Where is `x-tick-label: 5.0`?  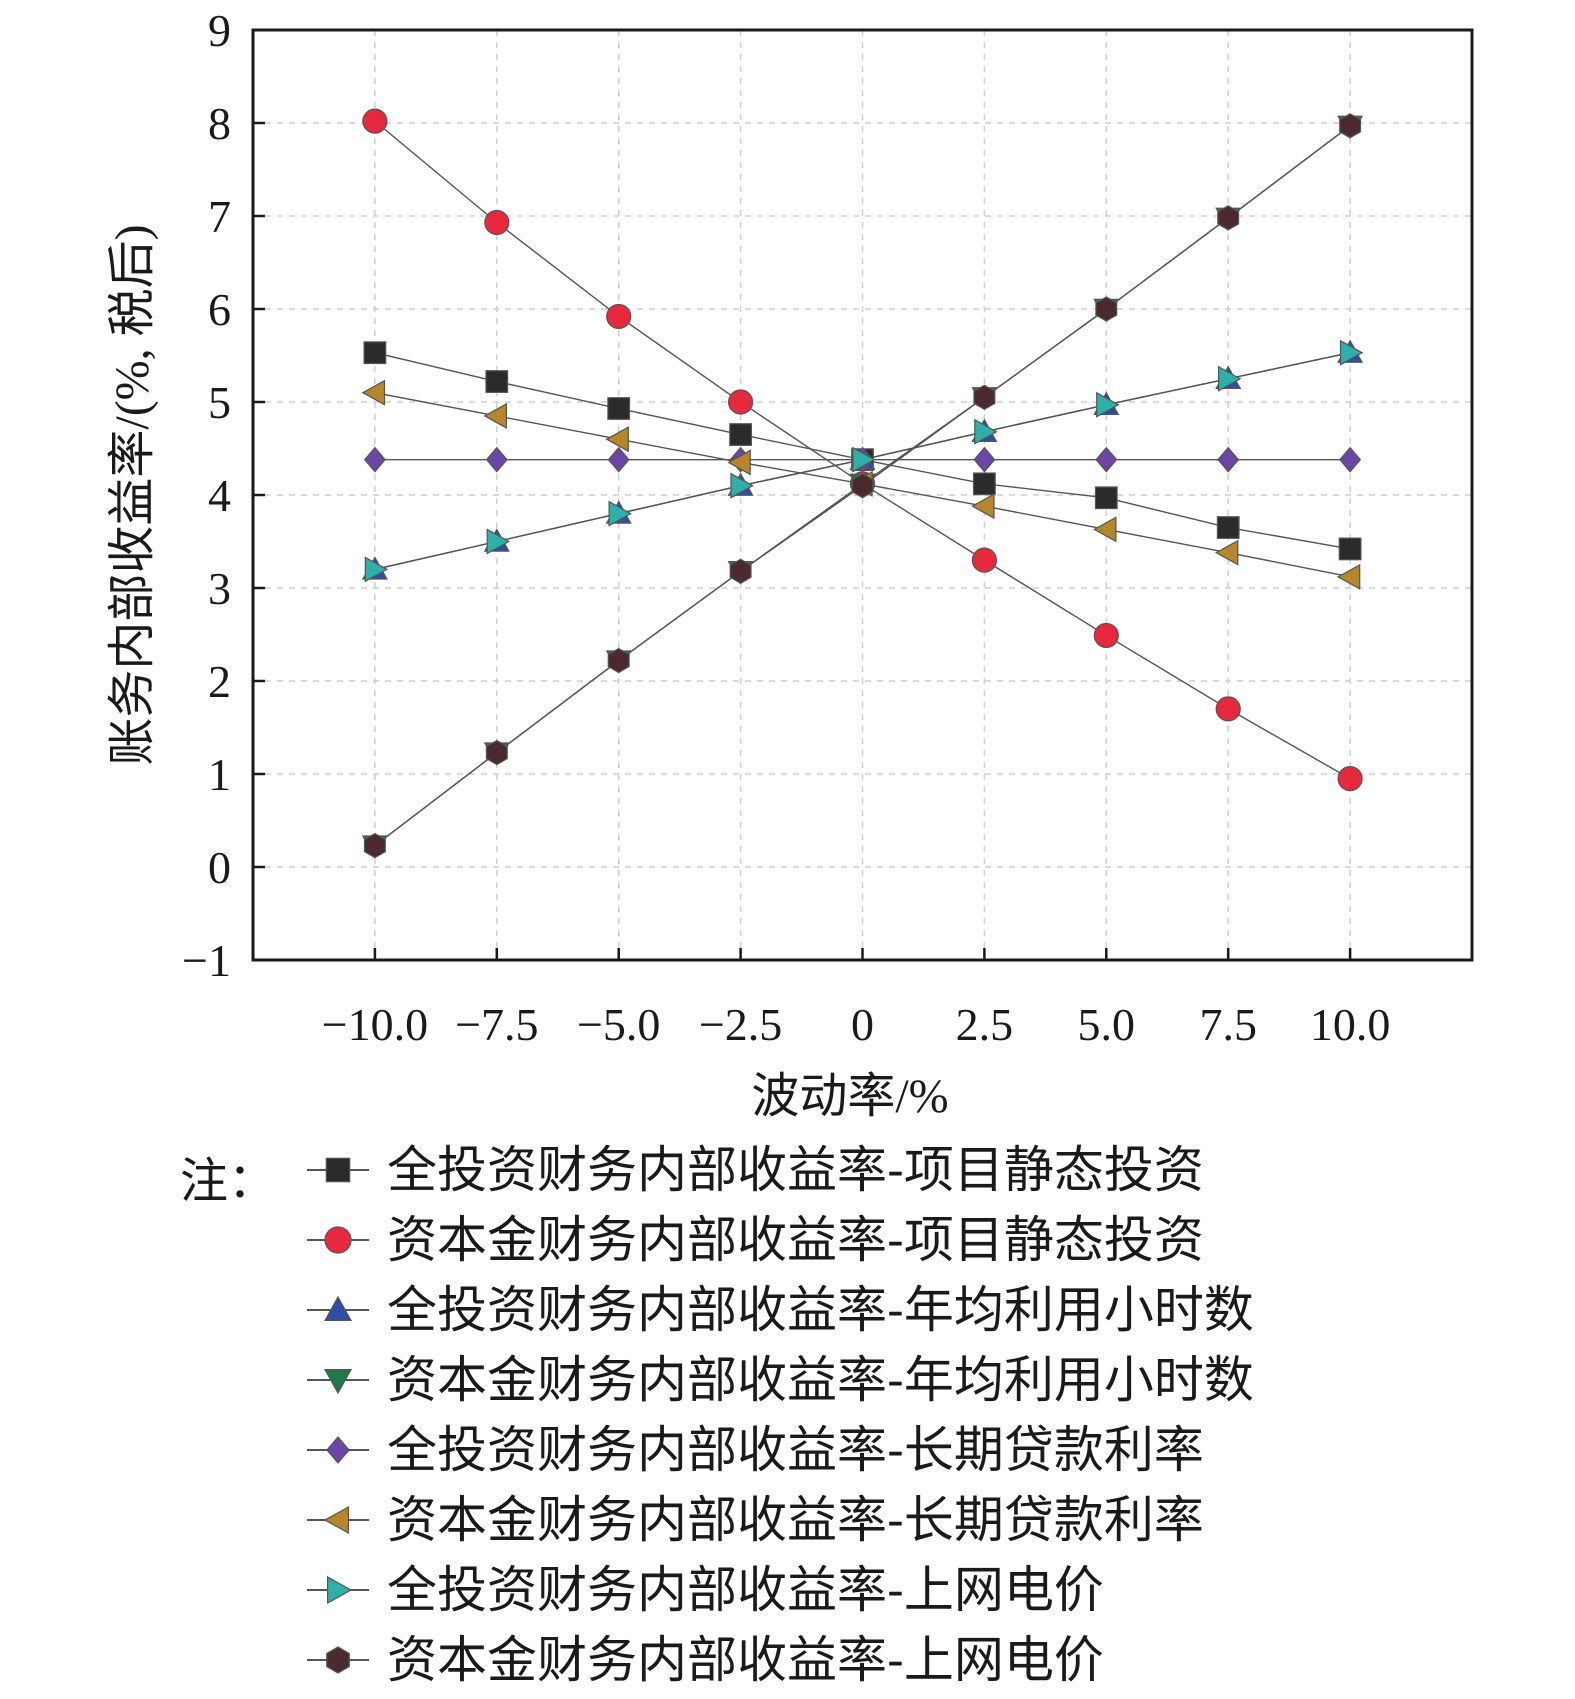
x-tick-label: 5.0 is located at coordinates (1107, 1024).